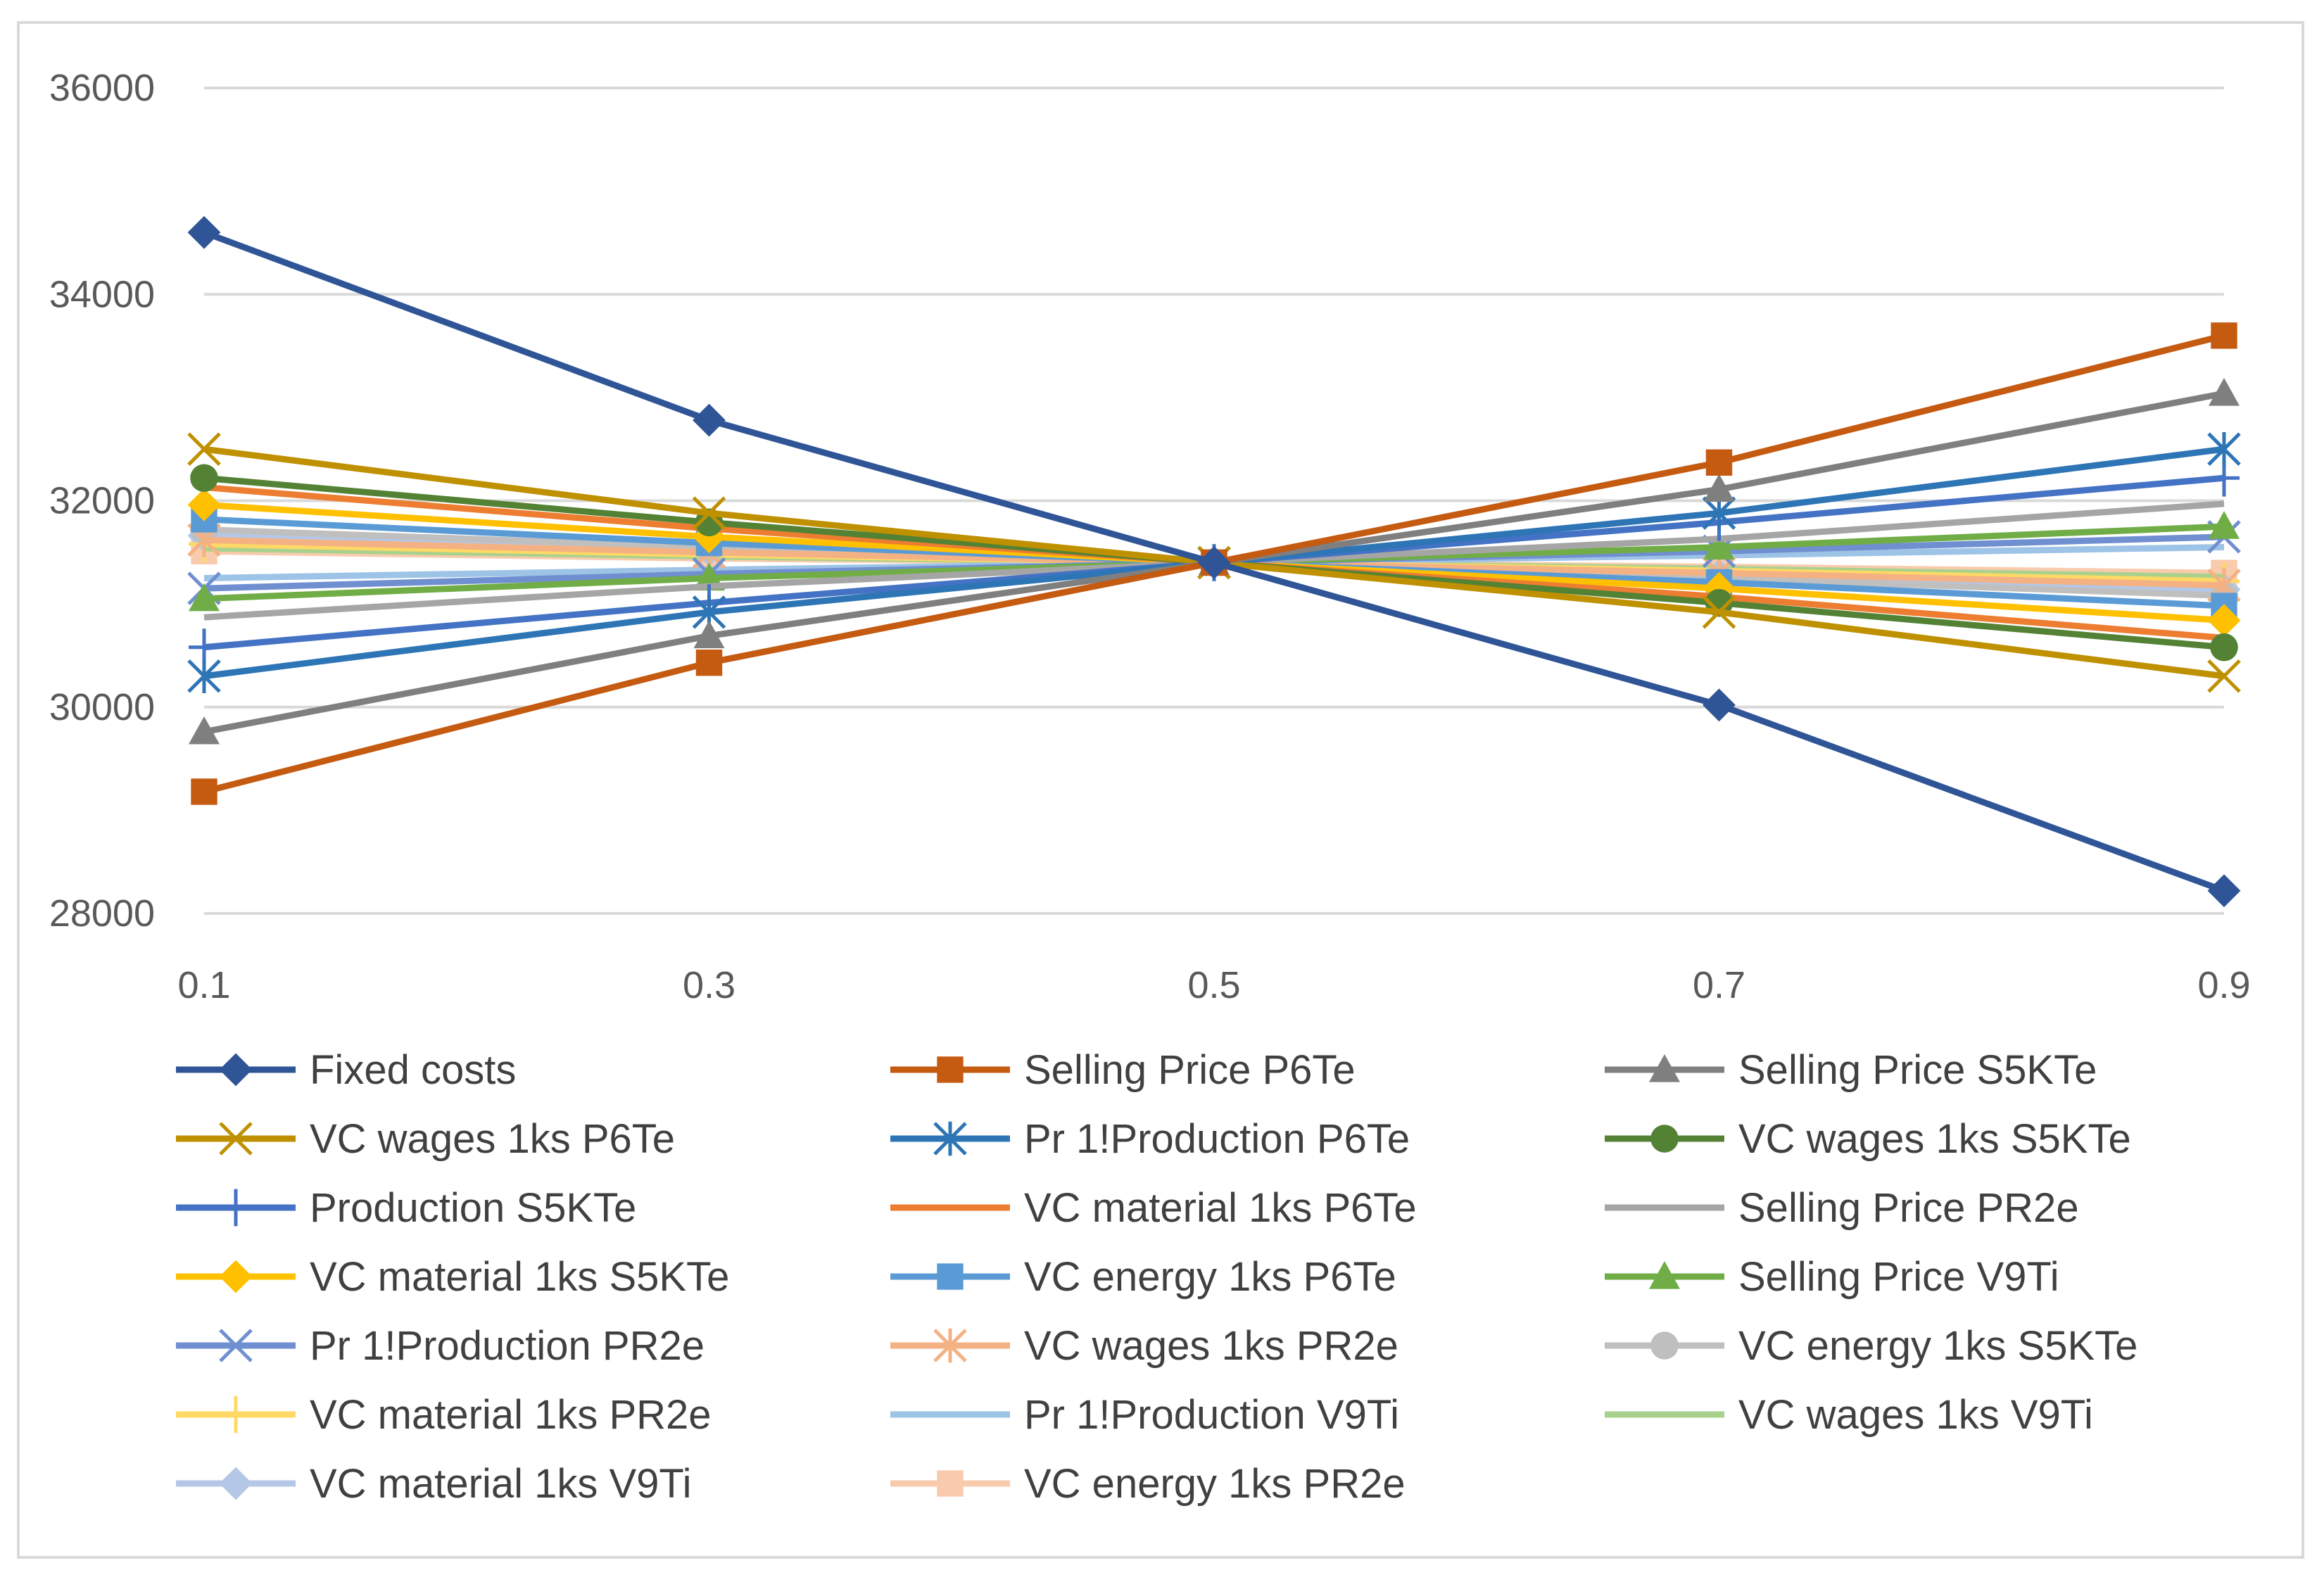  Describe the element at coordinates (511, 1415) in the screenshot. I see `legend-label: VC material 1ks PR2e` at that location.